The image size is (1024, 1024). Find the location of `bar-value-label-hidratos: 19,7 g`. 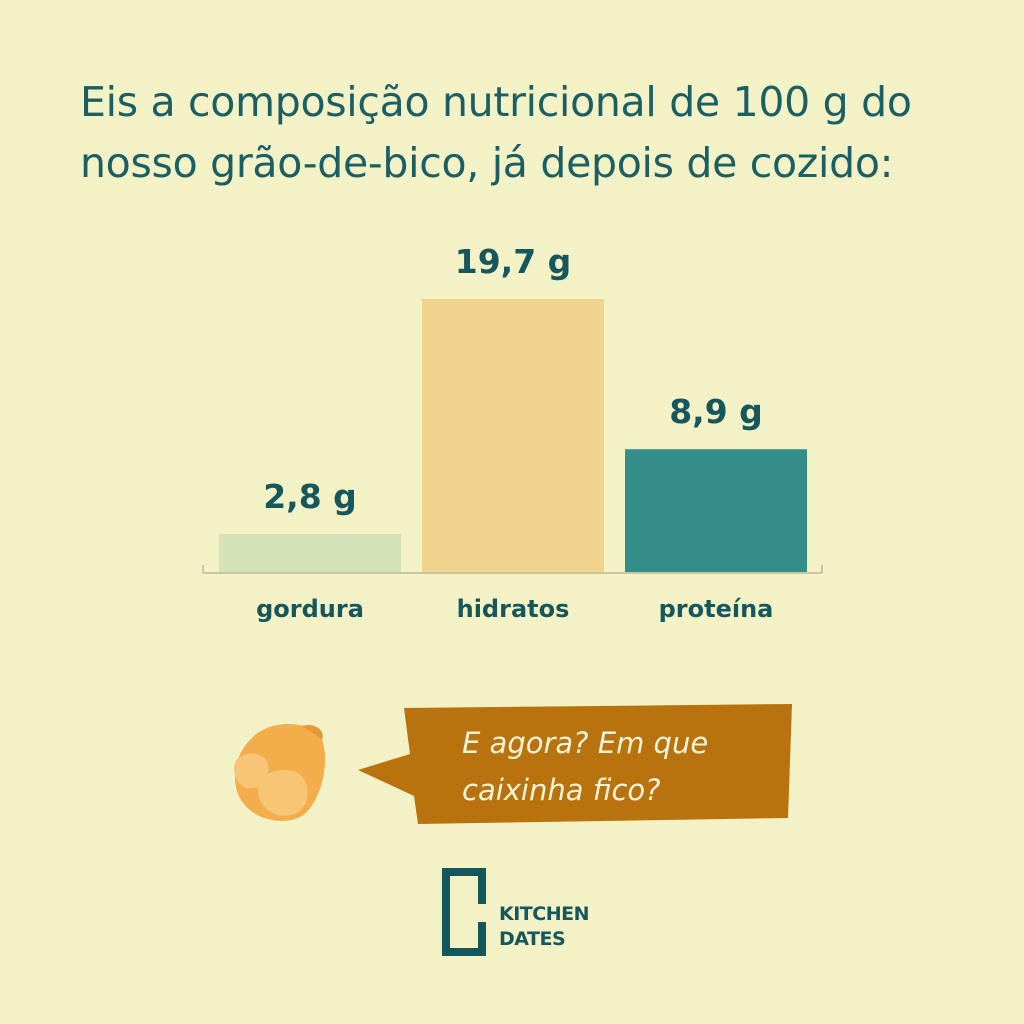

bar-value-label-hidratos: 19,7 g is located at coordinates (513, 261).